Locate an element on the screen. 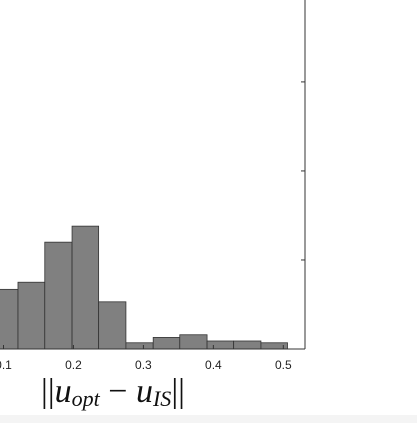 The width and height of the screenshot is (417, 423). x-tick-label: 0.3 is located at coordinates (143, 365).